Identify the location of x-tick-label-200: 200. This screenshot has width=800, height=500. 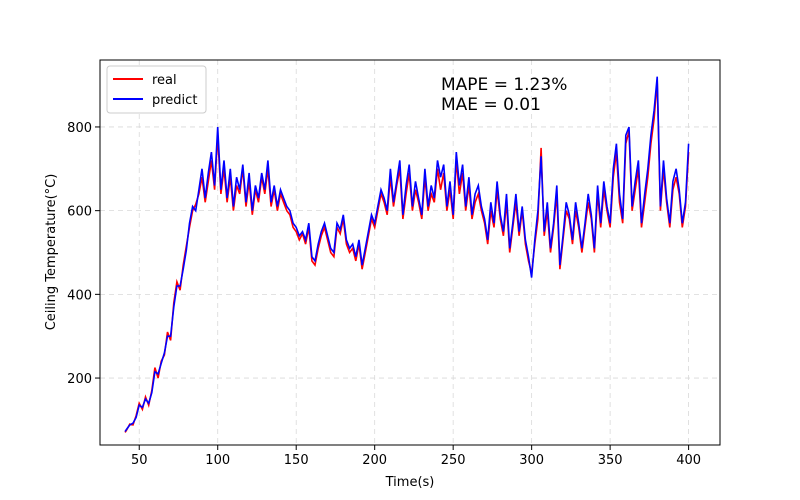
(374, 460).